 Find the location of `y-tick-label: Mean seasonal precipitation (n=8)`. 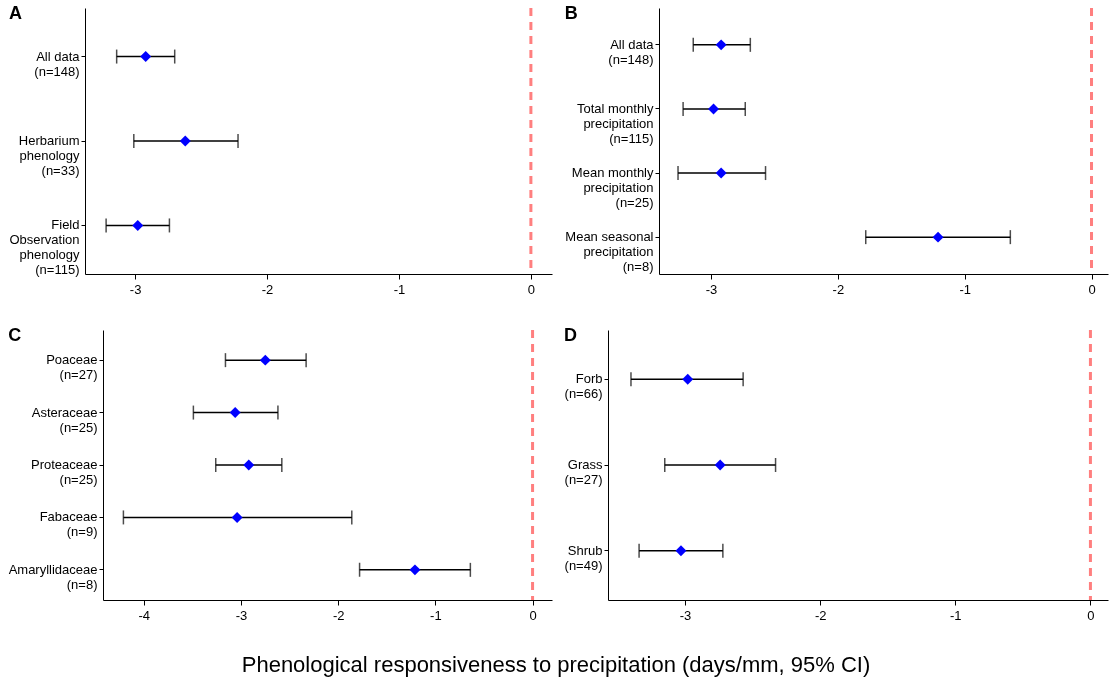

y-tick-label: Mean seasonal precipitation (n=8) is located at coordinates (609, 252).